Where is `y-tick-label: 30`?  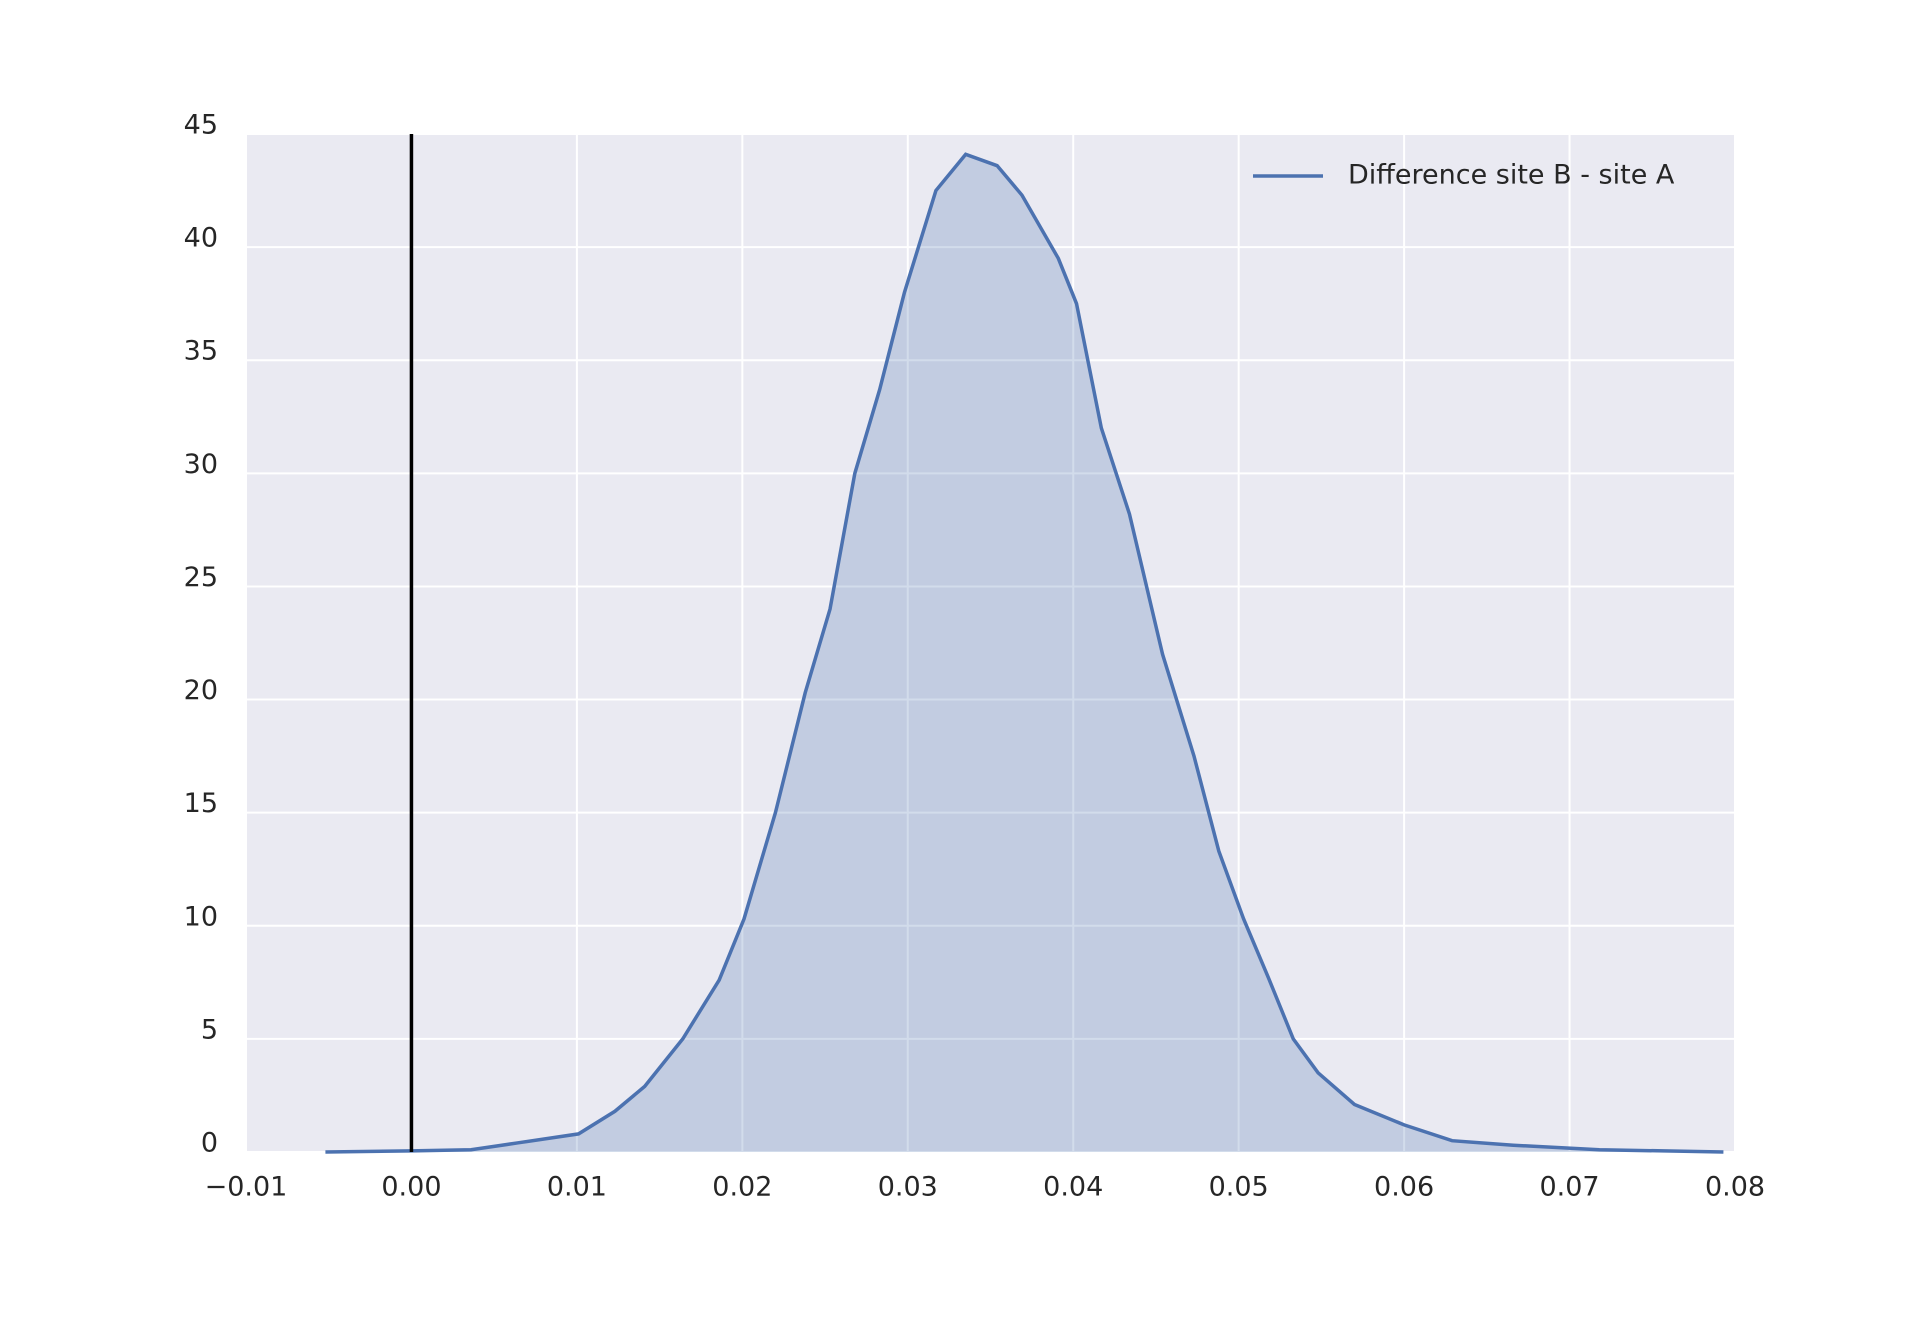 y-tick-label: 30 is located at coordinates (201, 464).